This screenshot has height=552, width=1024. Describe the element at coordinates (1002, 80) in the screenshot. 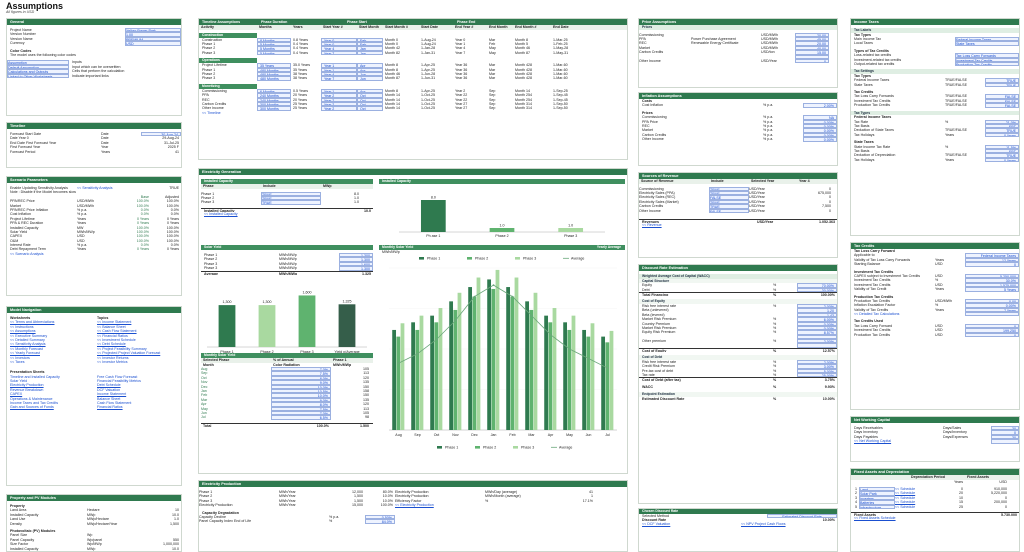

I see `tax-setting-value: TRUE` at that location.